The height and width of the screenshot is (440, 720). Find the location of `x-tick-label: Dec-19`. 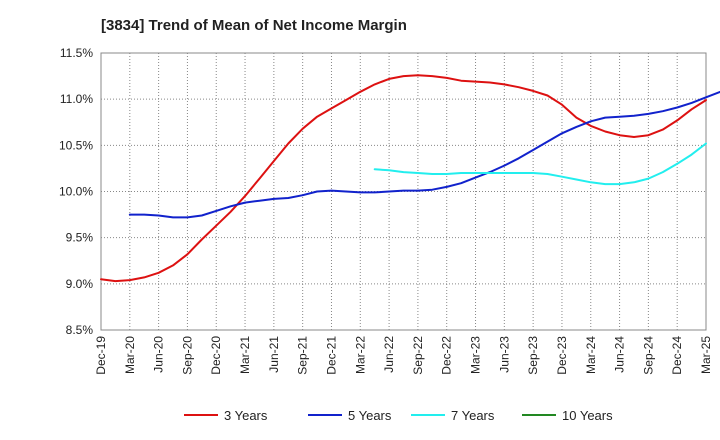

x-tick-label: Dec-19 is located at coordinates (101, 355).